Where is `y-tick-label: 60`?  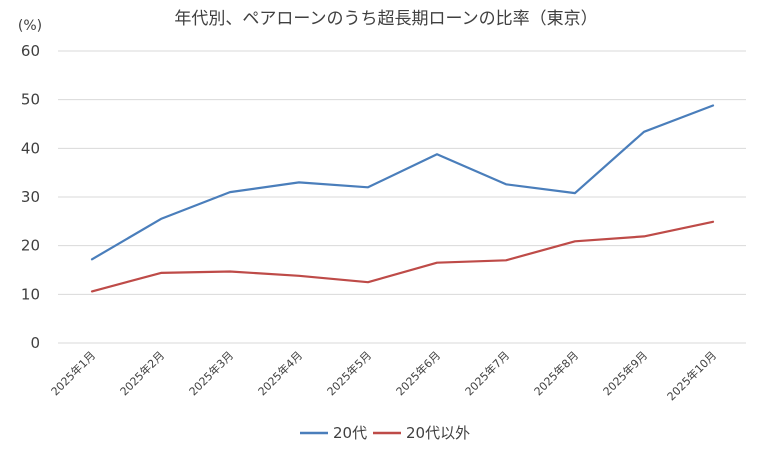 y-tick-label: 60 is located at coordinates (30, 51).